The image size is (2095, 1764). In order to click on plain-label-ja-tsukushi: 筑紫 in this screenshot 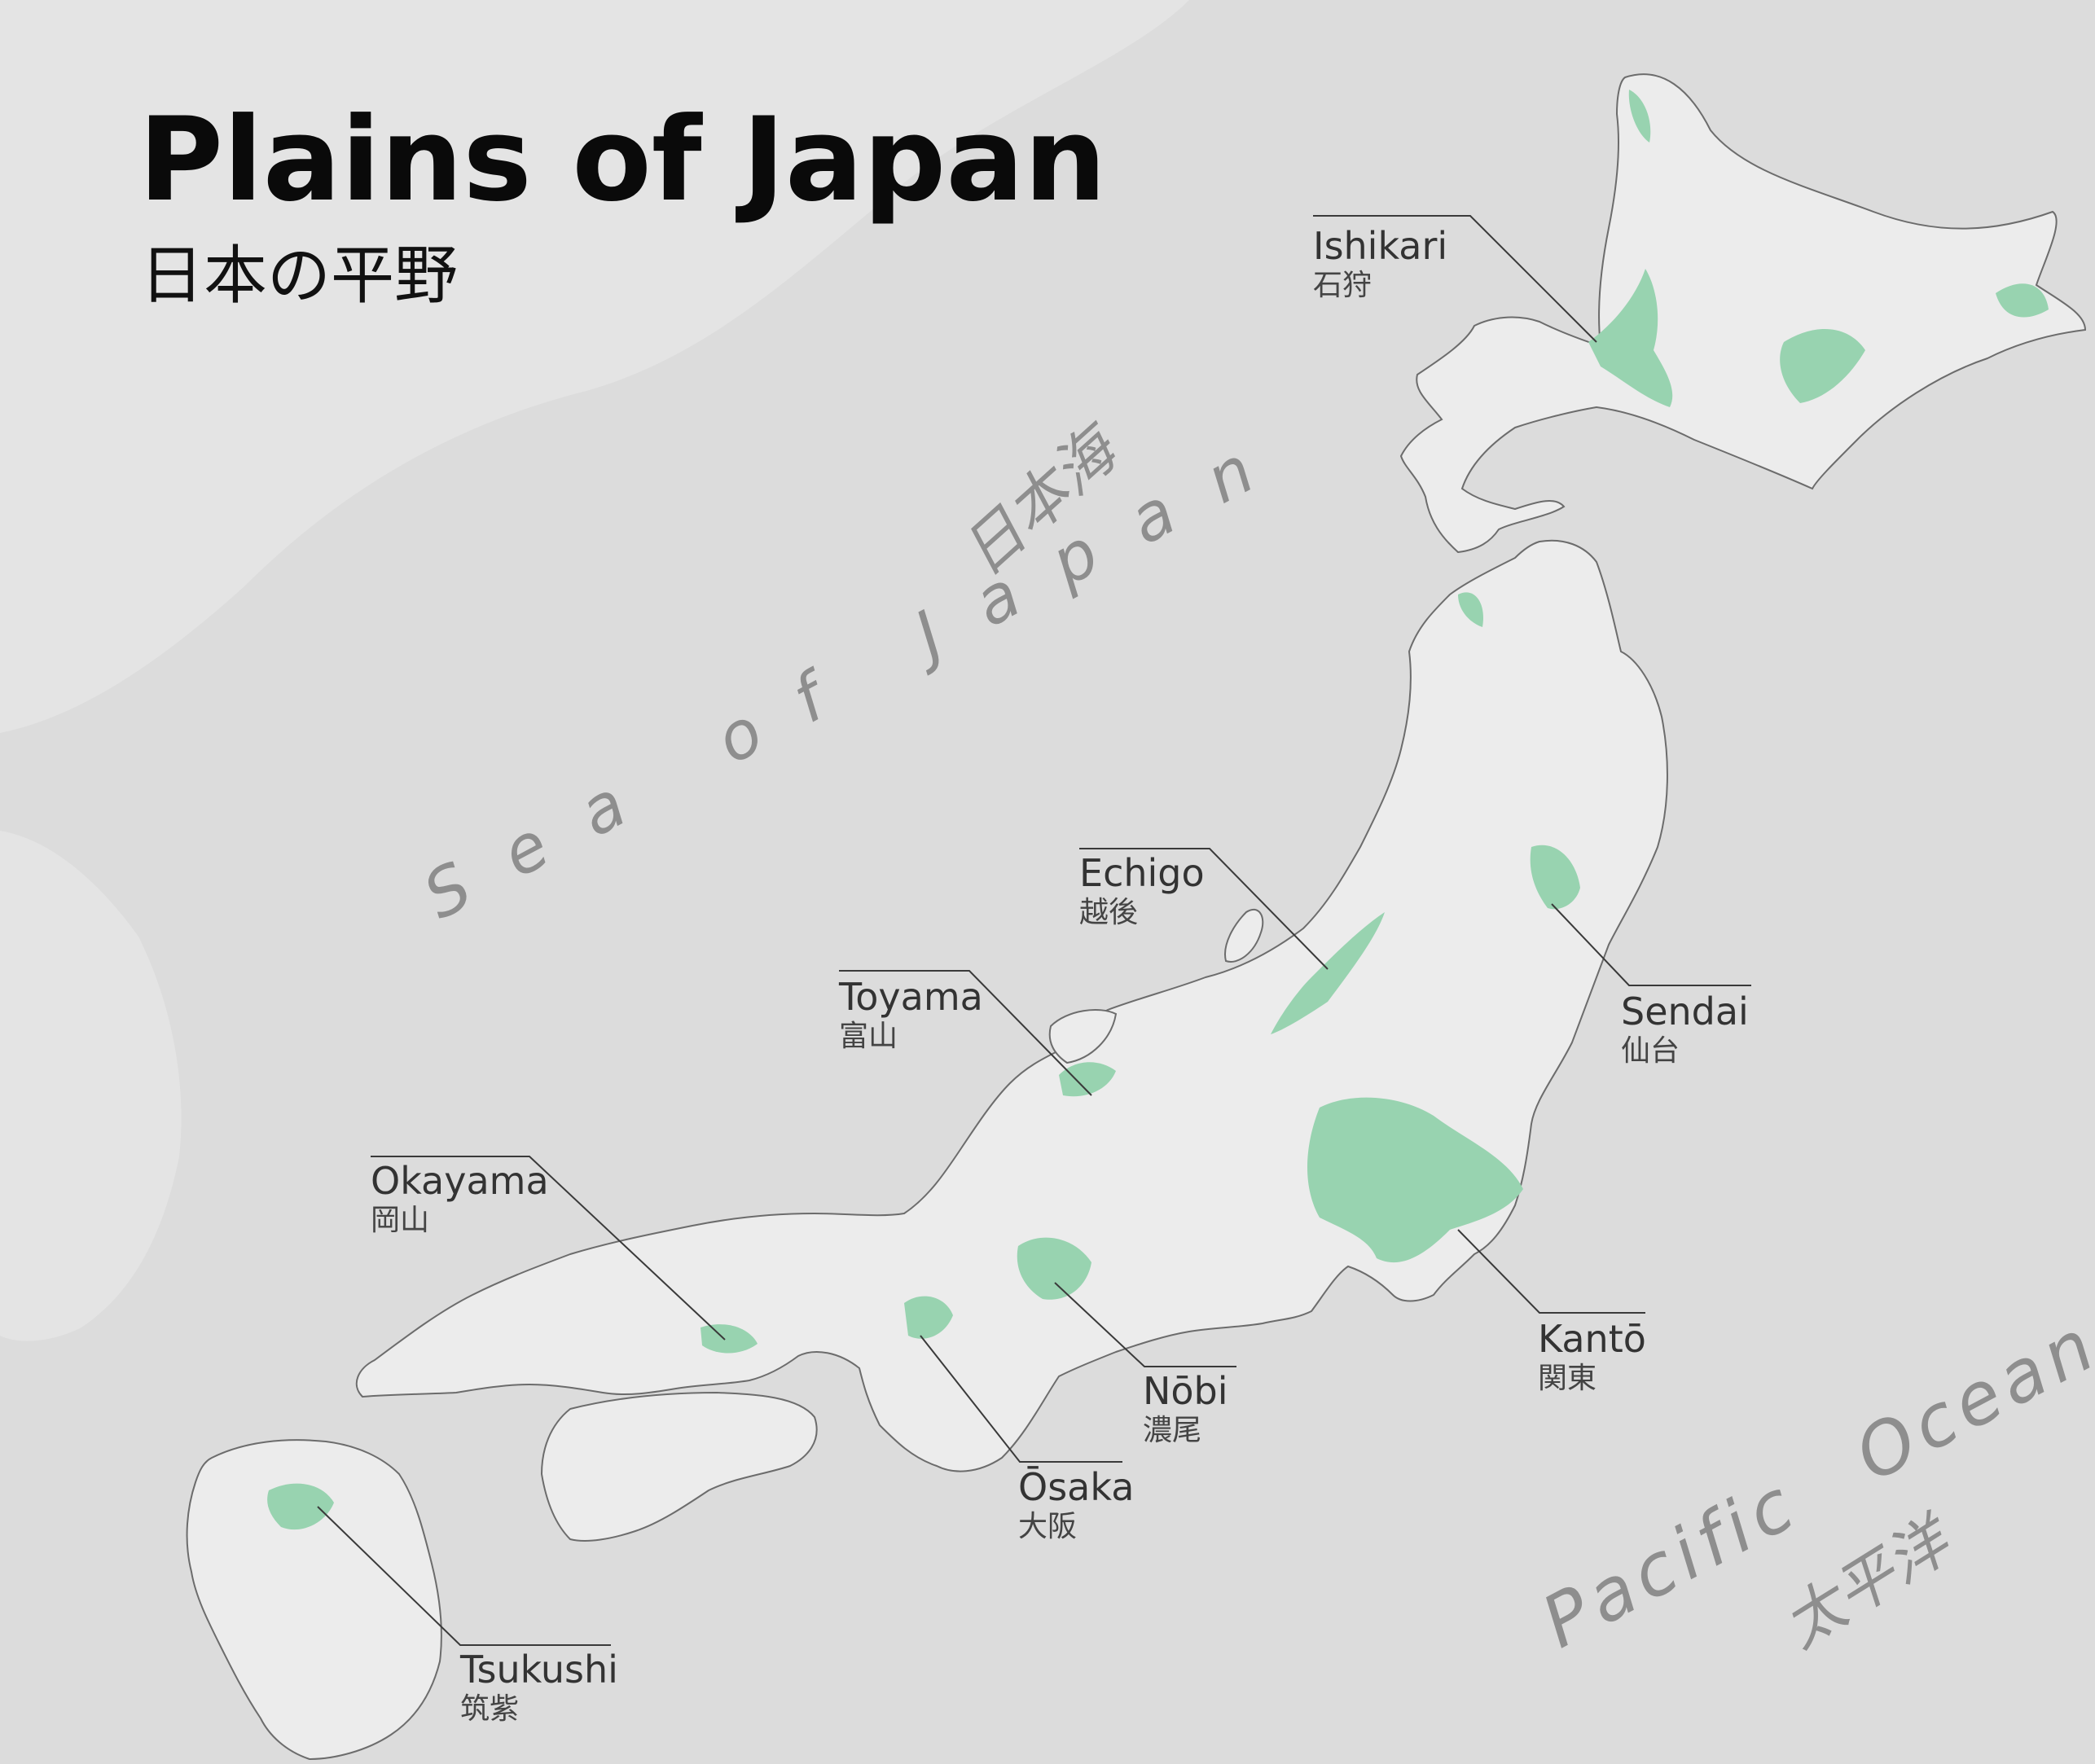, I will do `click(489, 1709)`.